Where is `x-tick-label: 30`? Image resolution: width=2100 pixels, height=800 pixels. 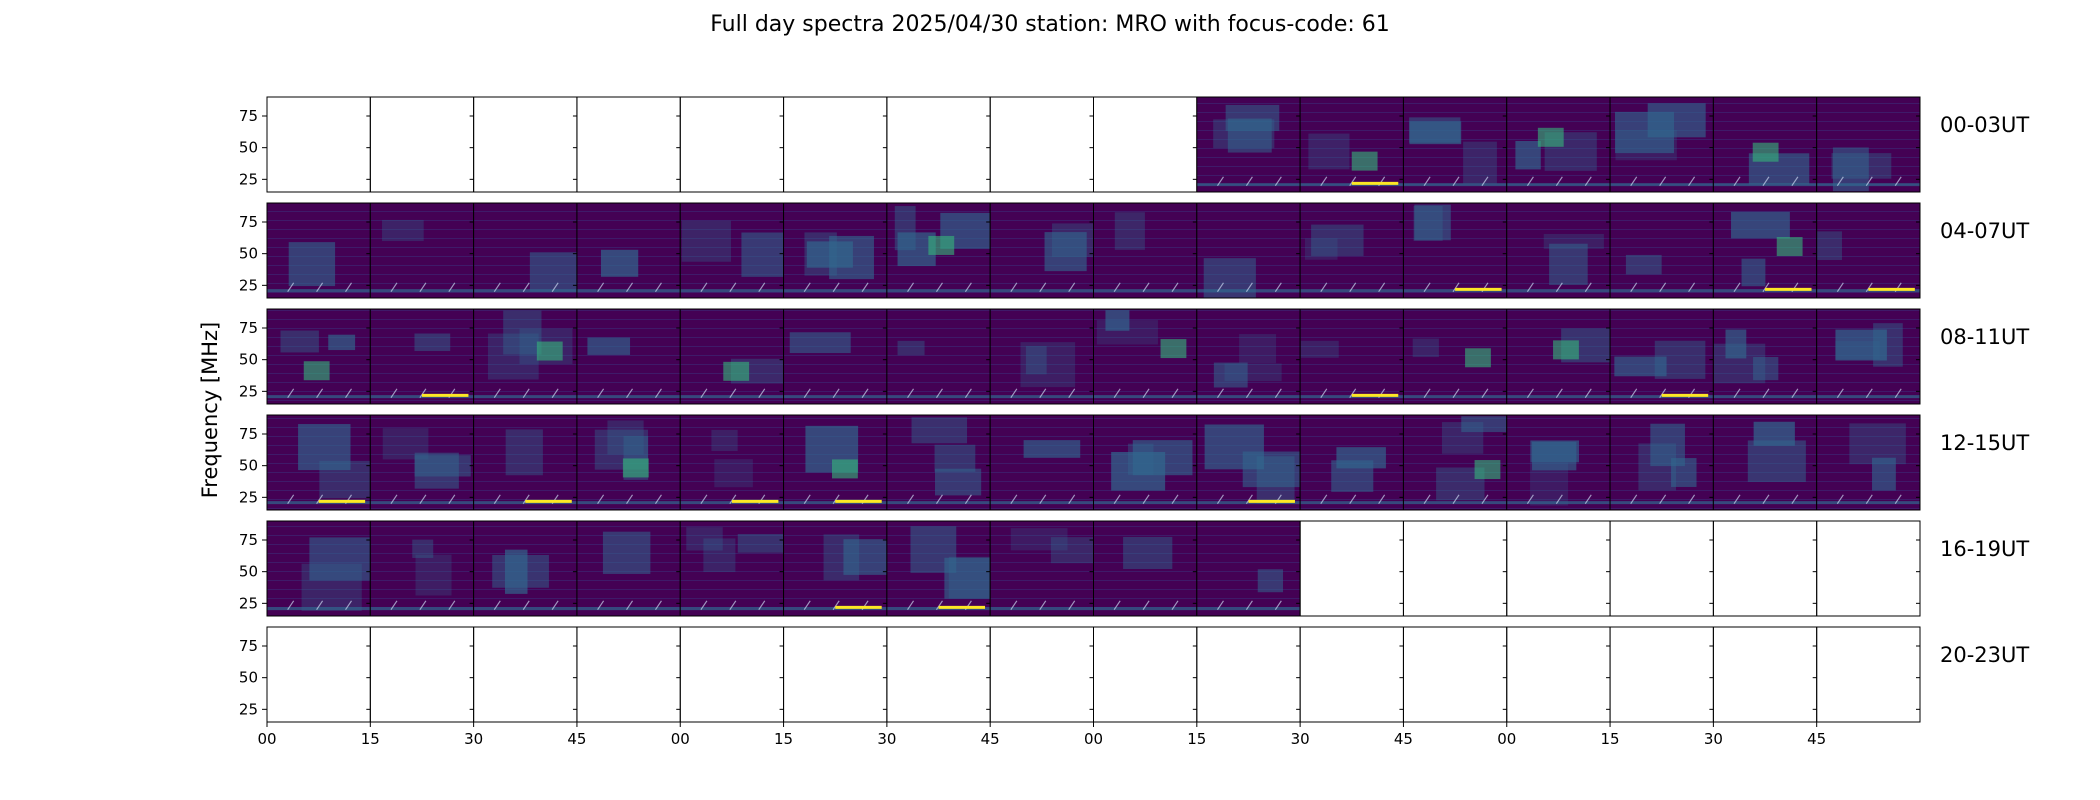 x-tick-label: 30 is located at coordinates (1300, 739).